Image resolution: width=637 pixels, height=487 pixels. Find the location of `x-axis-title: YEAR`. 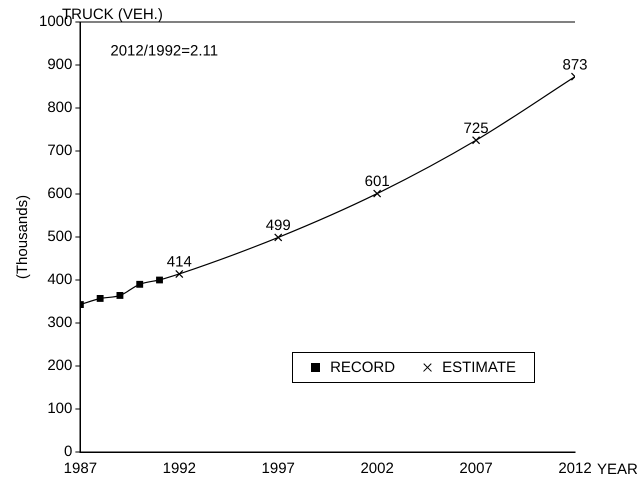

x-axis-title: YEAR is located at coordinates (617, 469).